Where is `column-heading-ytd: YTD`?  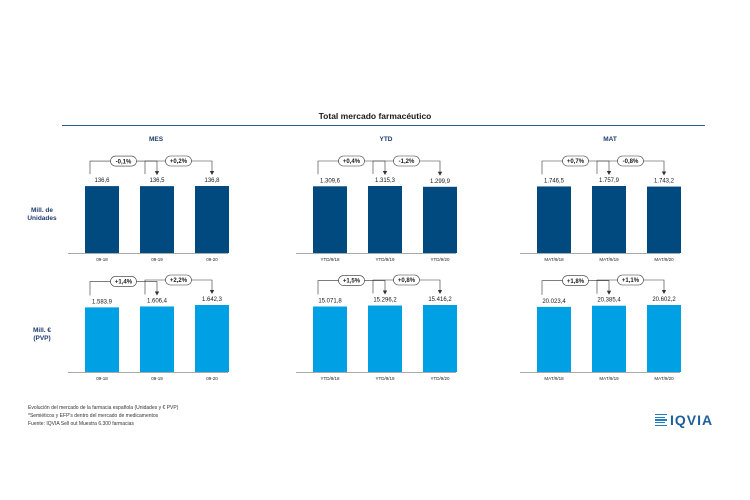 column-heading-ytd: YTD is located at coordinates (386, 139).